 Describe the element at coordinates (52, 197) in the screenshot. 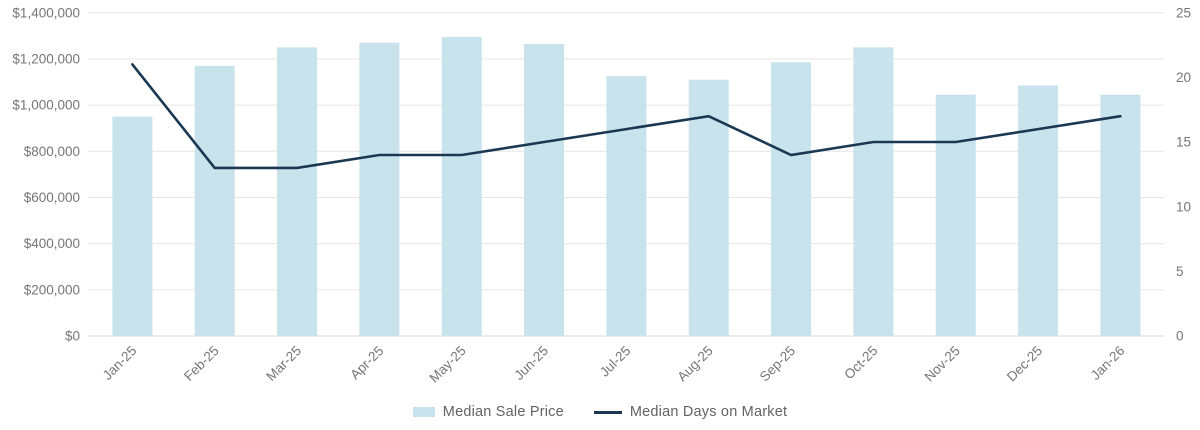

I see `y-axis-tick-label: $600,000` at that location.